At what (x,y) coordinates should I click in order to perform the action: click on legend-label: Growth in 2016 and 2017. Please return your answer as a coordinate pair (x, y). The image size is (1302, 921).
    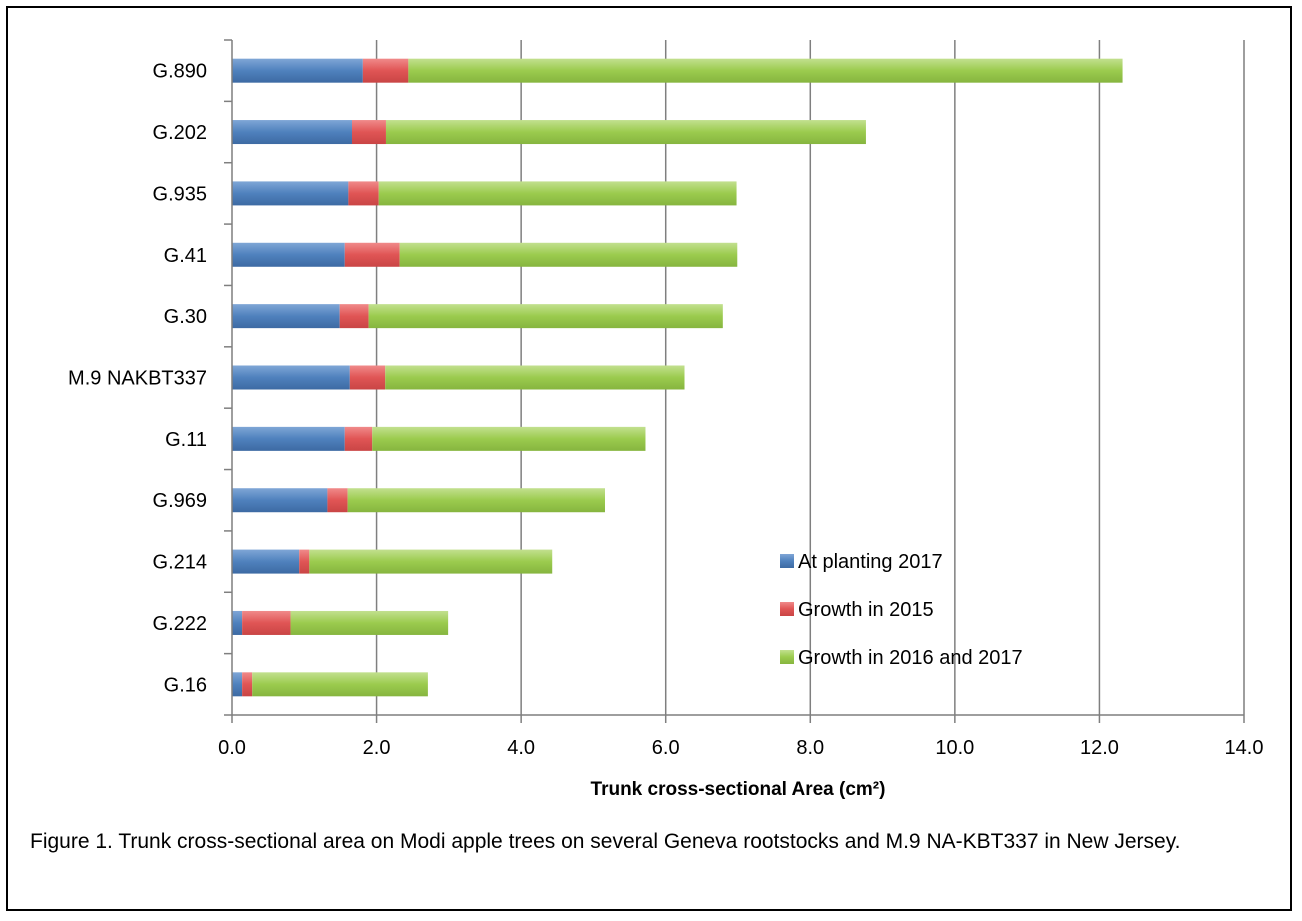
    Looking at the image, I should click on (910, 658).